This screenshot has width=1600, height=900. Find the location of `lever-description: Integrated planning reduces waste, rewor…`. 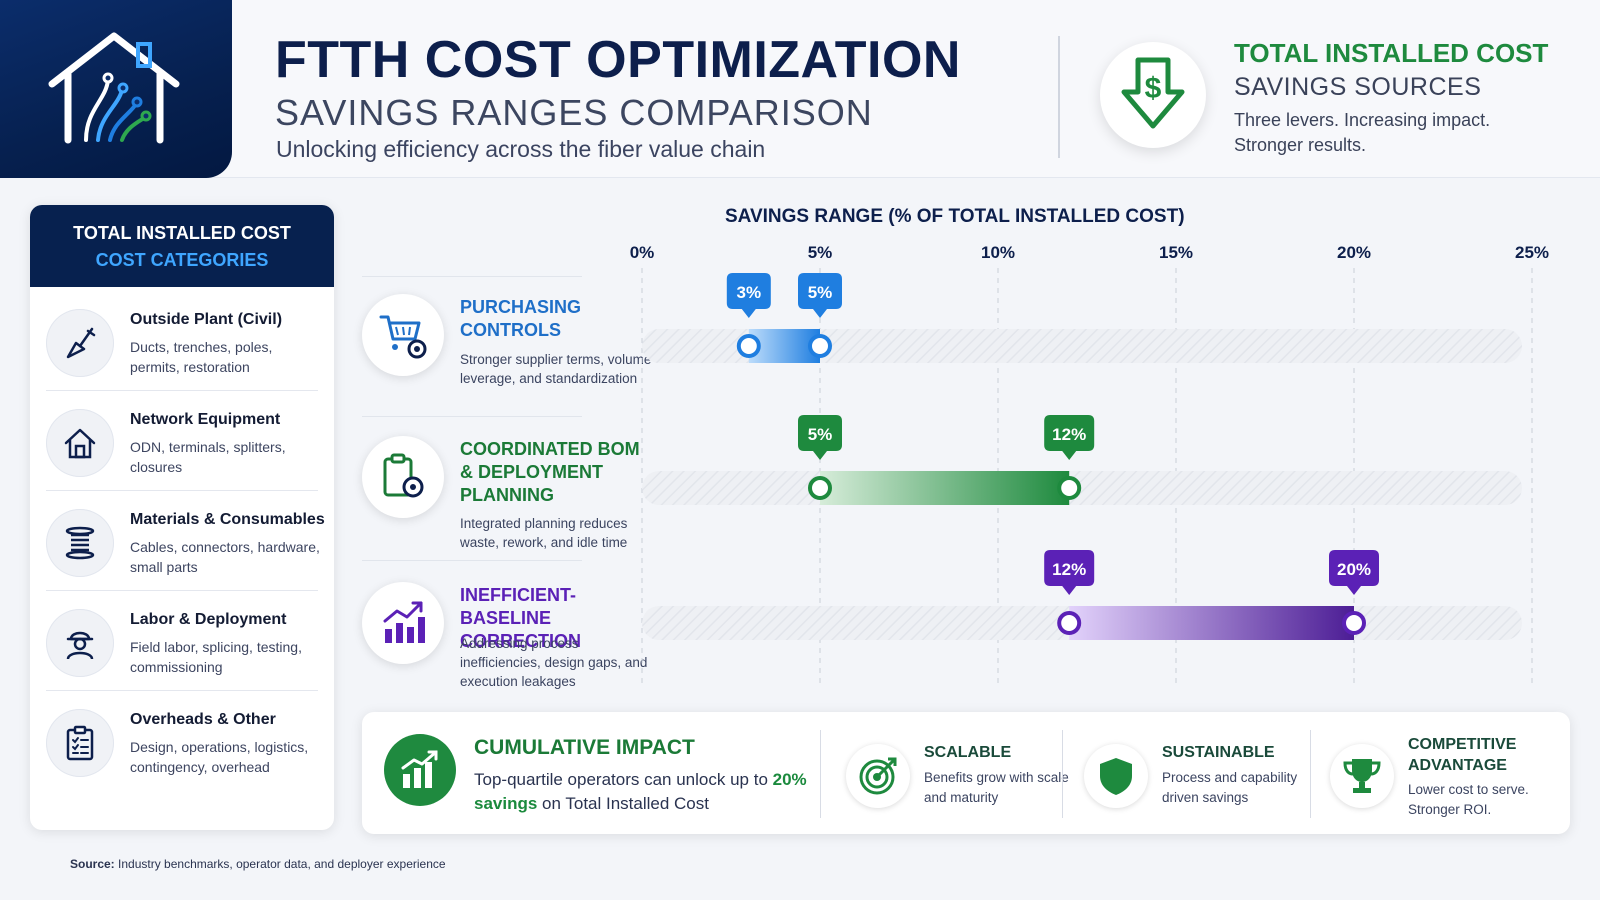

lever-description: Integrated planning reduces waste, rewor… is located at coordinates (544, 533).